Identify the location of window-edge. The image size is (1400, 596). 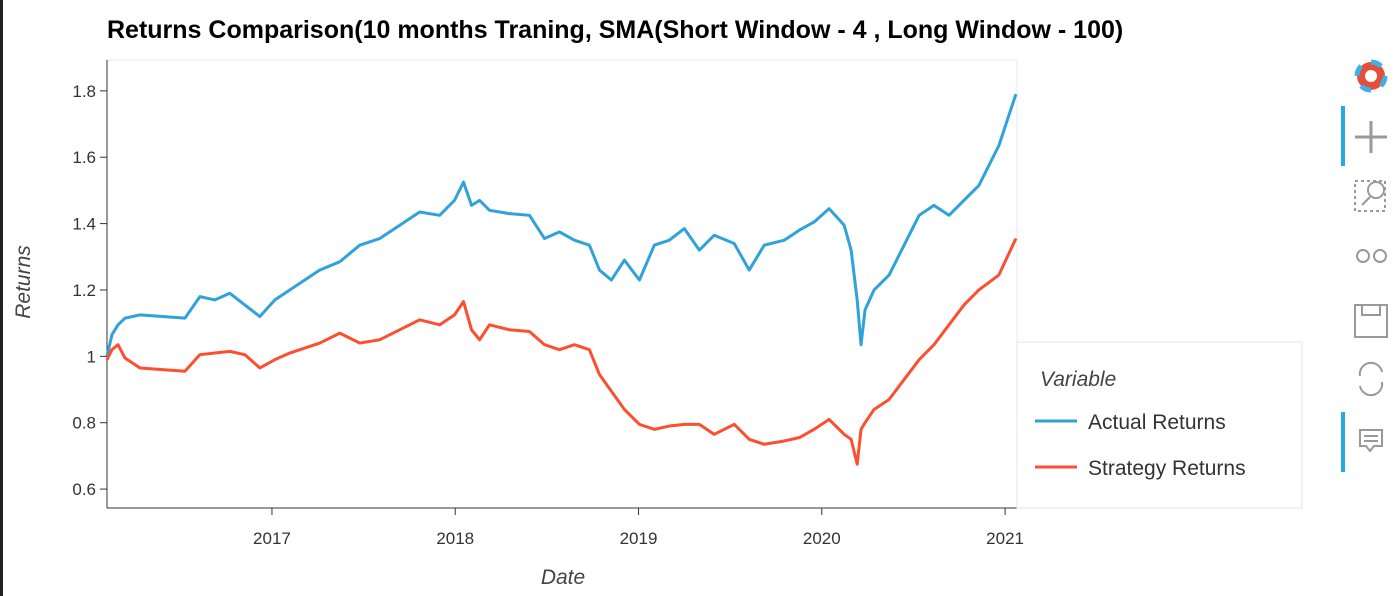
(1, 298).